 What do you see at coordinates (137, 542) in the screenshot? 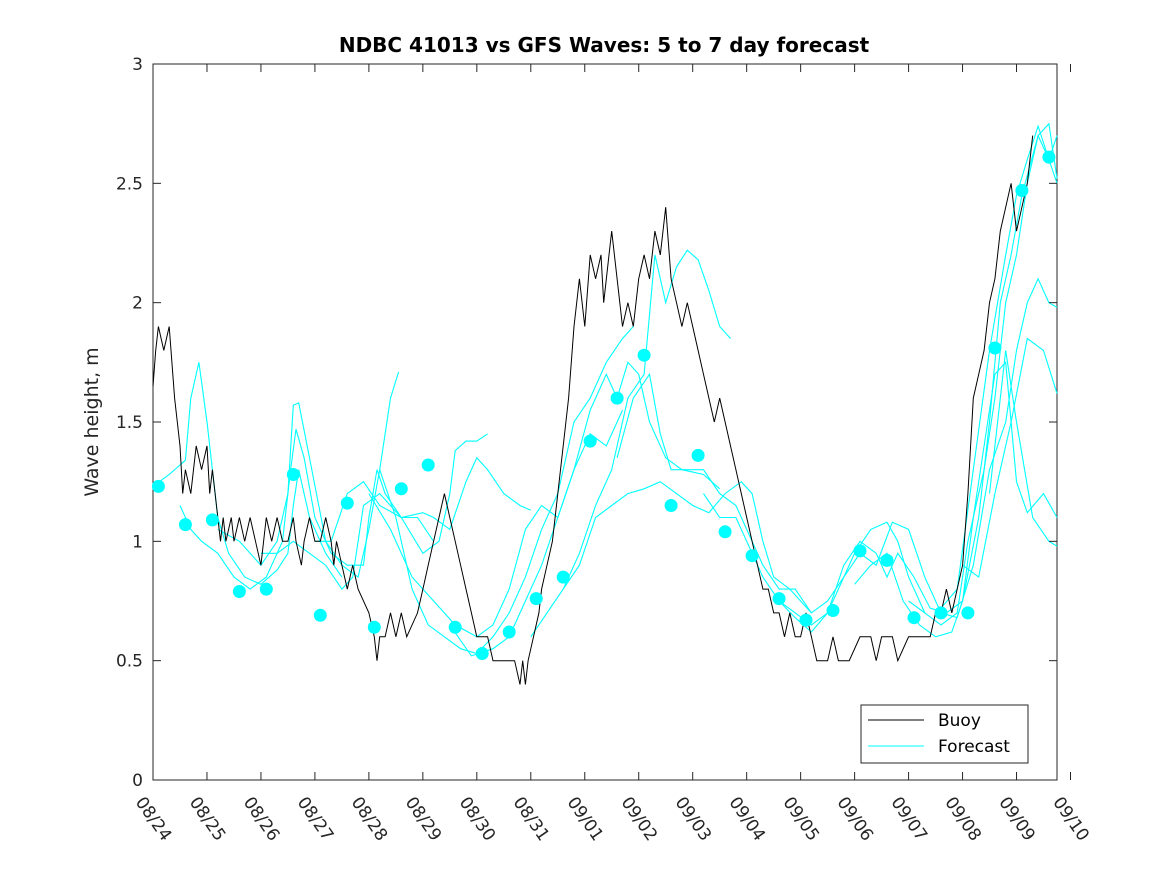
I see `y-tick-label: 1` at bounding box center [137, 542].